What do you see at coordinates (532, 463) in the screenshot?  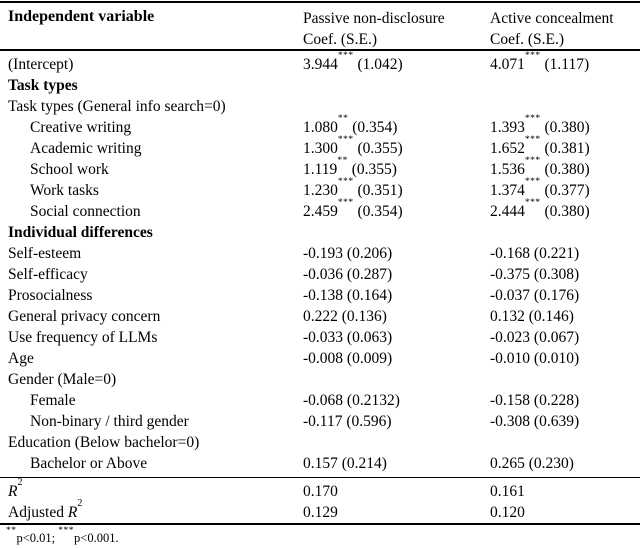 I see `cell-active-concealment: 0.265 (0.230)` at bounding box center [532, 463].